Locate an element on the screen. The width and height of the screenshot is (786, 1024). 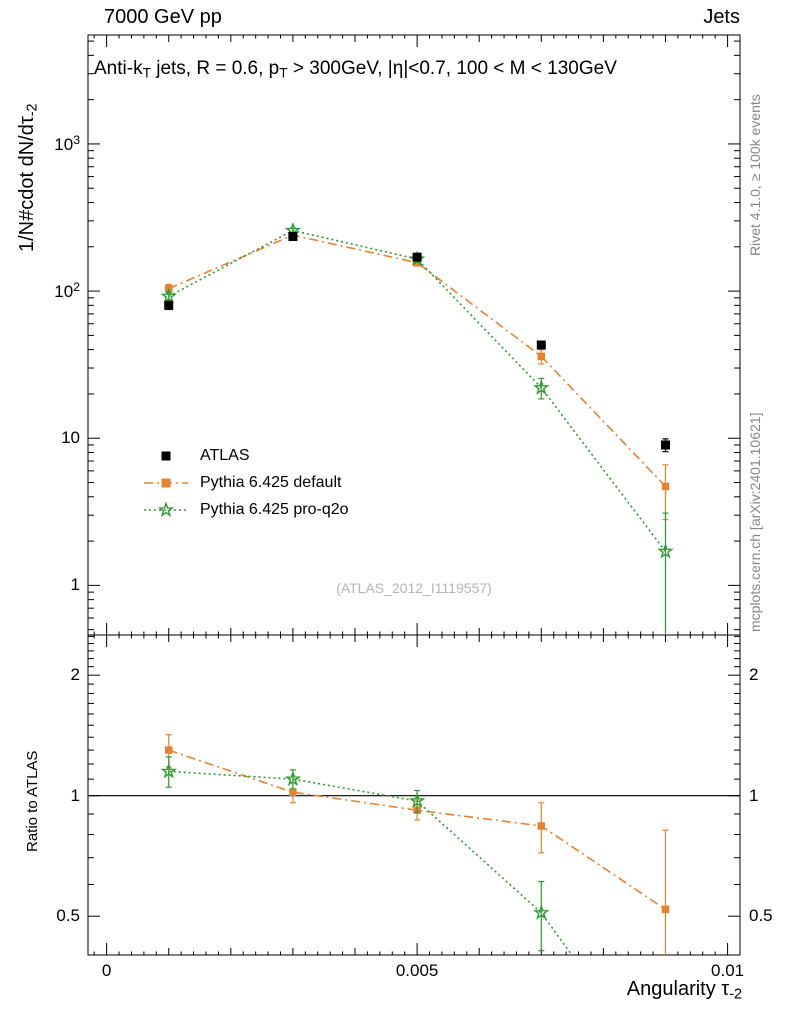
analysis-group-label: Jets is located at coordinates (721, 17).